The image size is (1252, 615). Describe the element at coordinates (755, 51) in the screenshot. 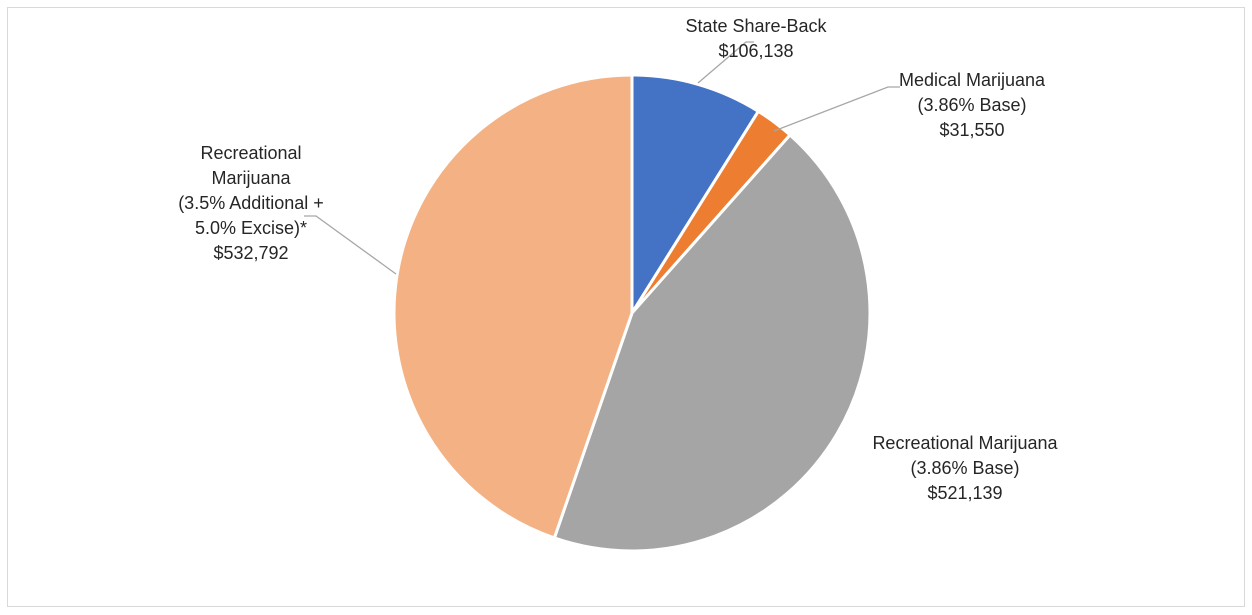

I see `slice-label-line: $106,138` at that location.